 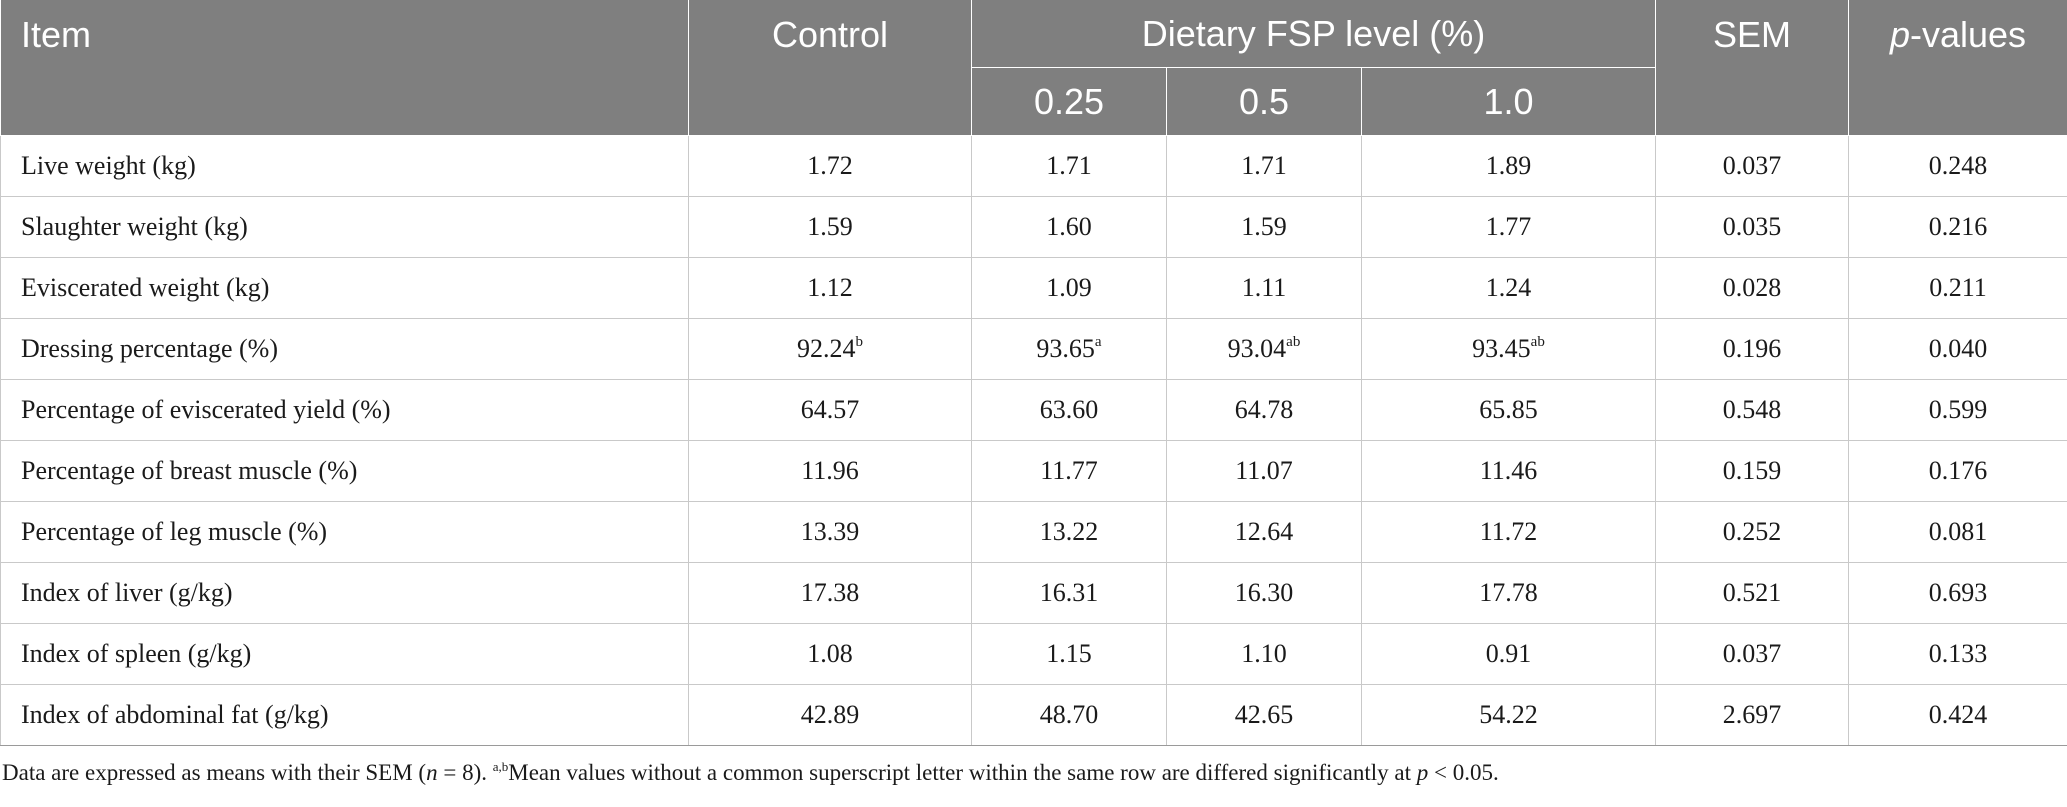 What do you see at coordinates (1065, 348) in the screenshot?
I see `cell-level-0-25-value: 93.65` at bounding box center [1065, 348].